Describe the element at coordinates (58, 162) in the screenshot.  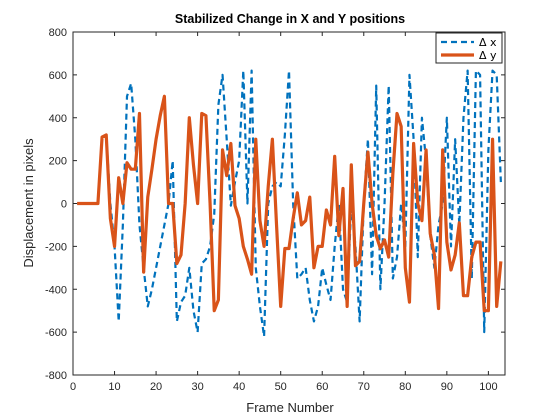
I see `y-tick-label: 200` at that location.